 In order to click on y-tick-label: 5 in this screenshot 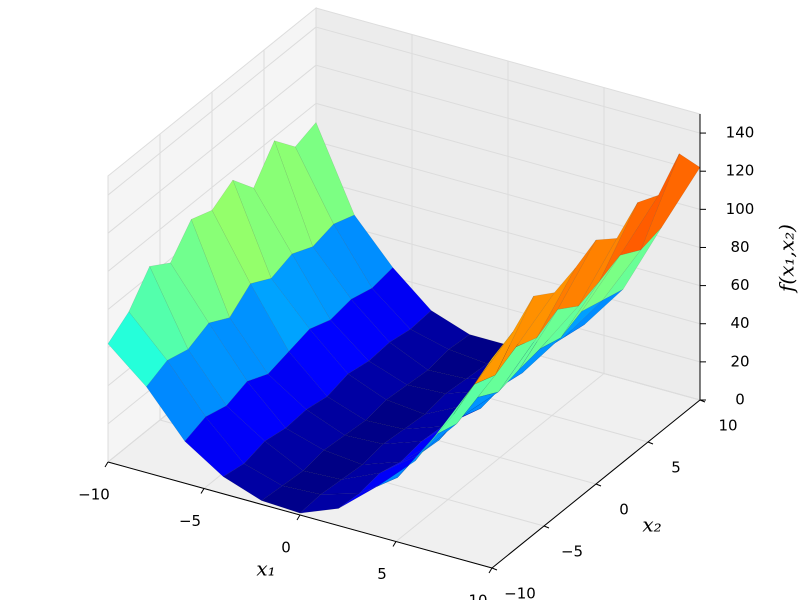, I will do `click(676, 468)`.